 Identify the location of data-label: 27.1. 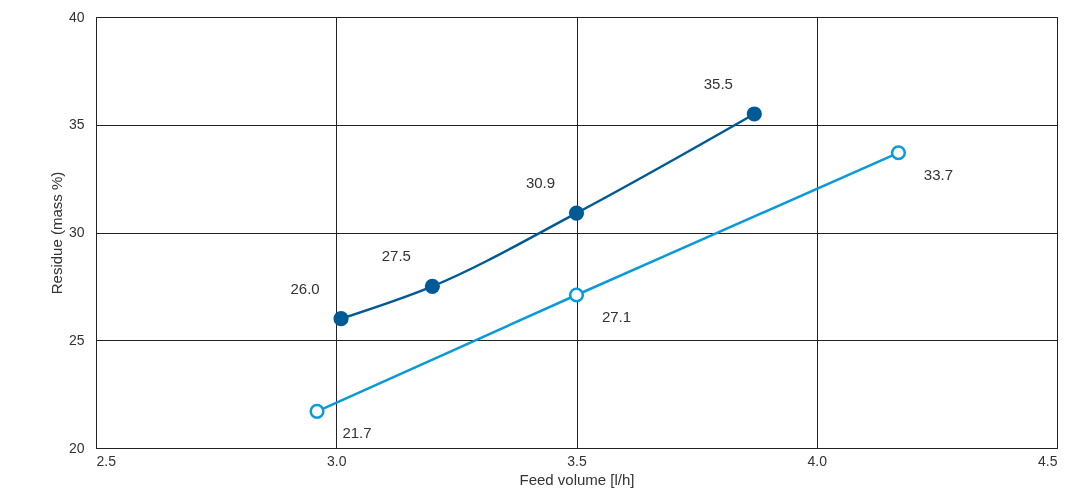
(616, 316).